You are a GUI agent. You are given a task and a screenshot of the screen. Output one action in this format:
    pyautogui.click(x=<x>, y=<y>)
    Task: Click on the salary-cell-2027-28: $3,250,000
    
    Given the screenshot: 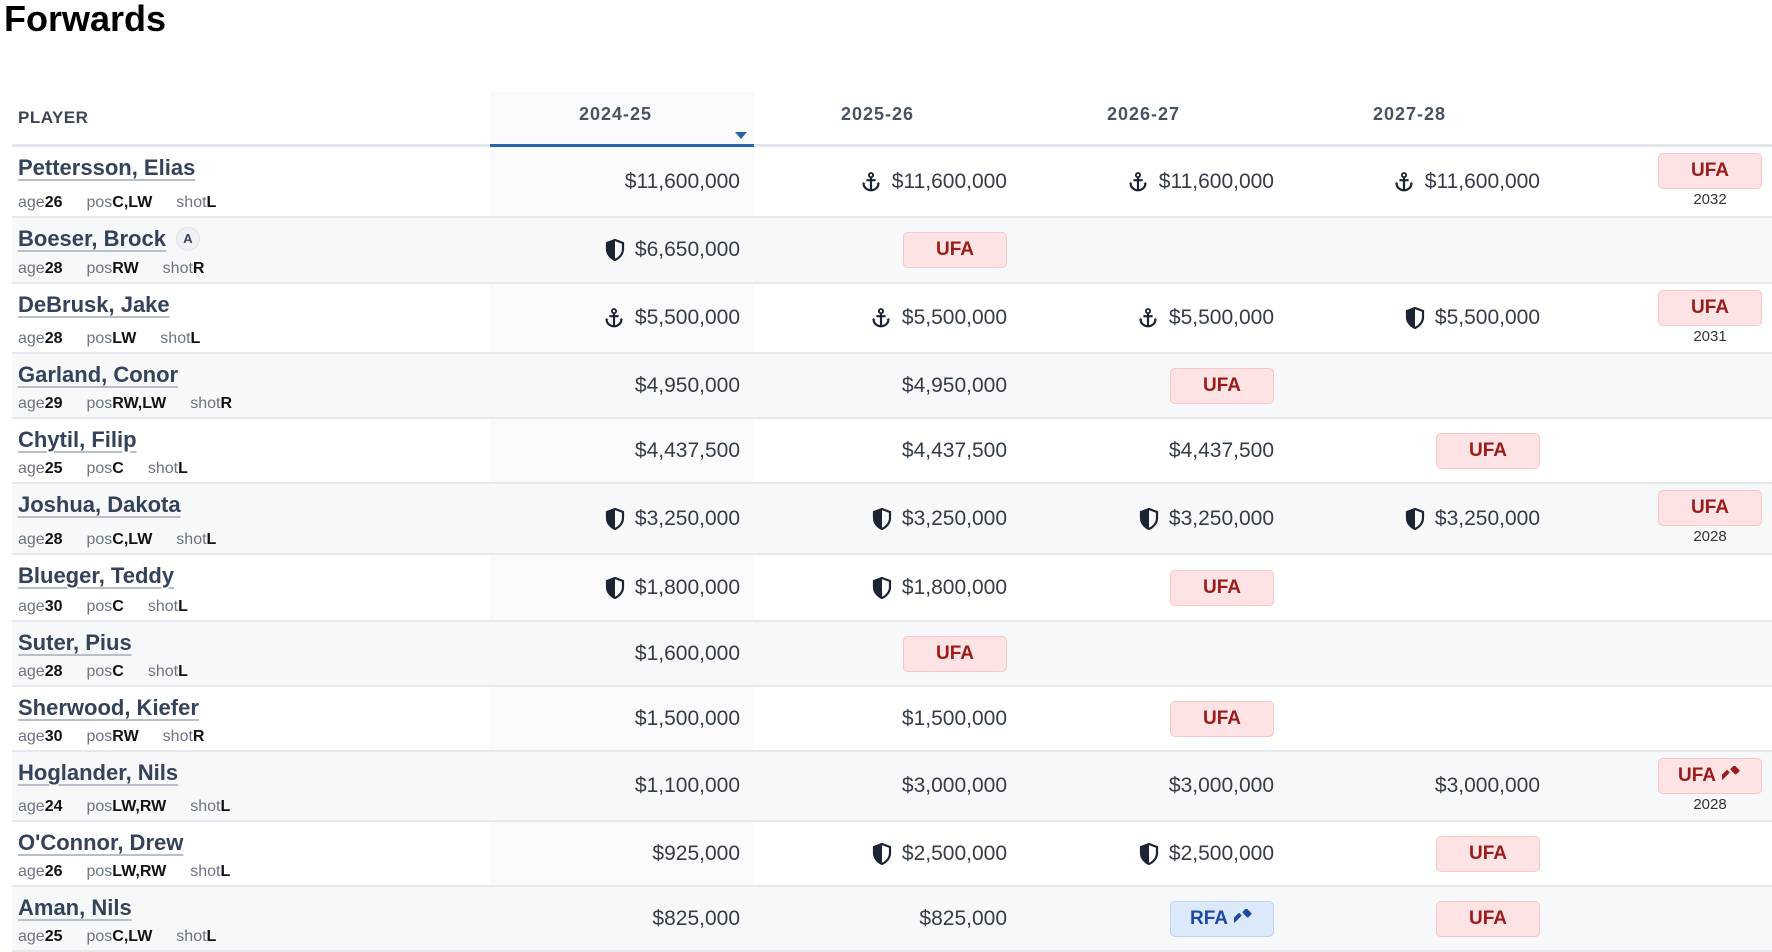 What is the action you would take?
    pyautogui.click(x=1410, y=518)
    